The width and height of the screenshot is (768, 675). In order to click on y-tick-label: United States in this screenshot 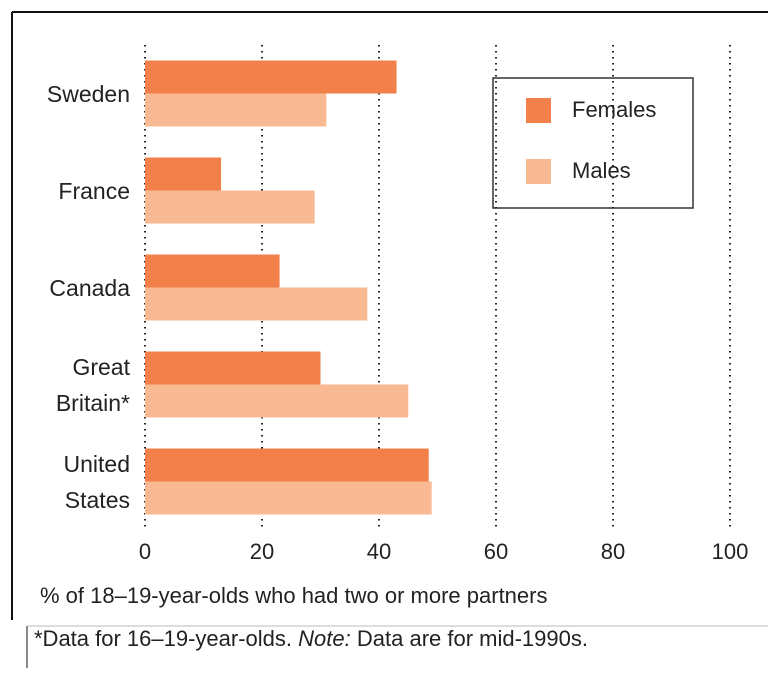, I will do `click(96, 481)`.